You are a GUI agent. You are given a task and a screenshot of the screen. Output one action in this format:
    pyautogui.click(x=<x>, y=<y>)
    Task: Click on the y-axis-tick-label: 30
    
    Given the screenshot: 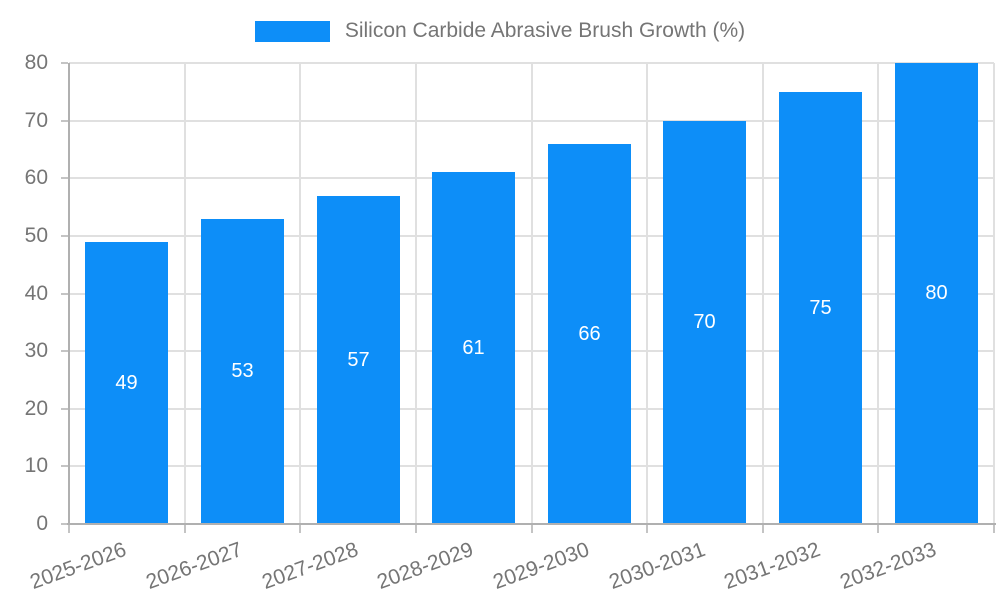 What is the action you would take?
    pyautogui.click(x=36, y=351)
    